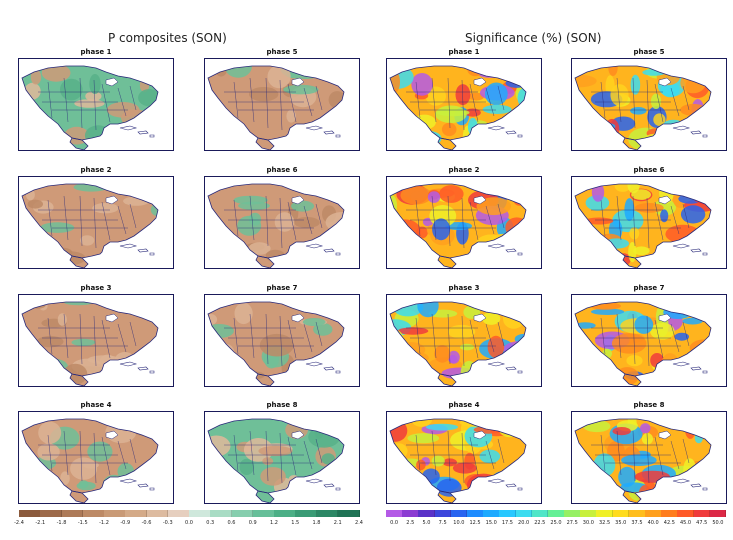 Image resolution: width=733 pixels, height=540 pixels. What do you see at coordinates (475, 523) in the screenshot?
I see `colorbar-tick-label: 12.5` at bounding box center [475, 523].